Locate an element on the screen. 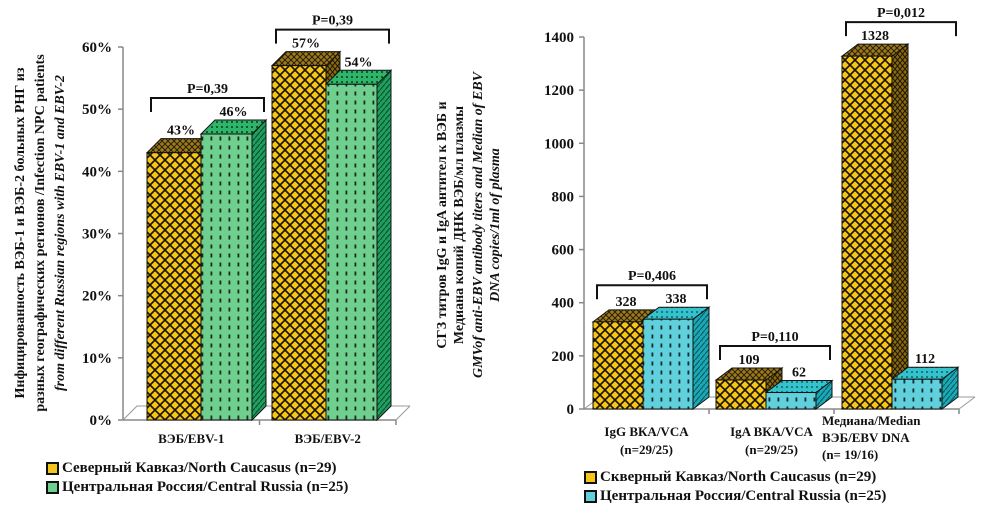 The image size is (1000, 513). y-tick-label: 0 is located at coordinates (571, 410).